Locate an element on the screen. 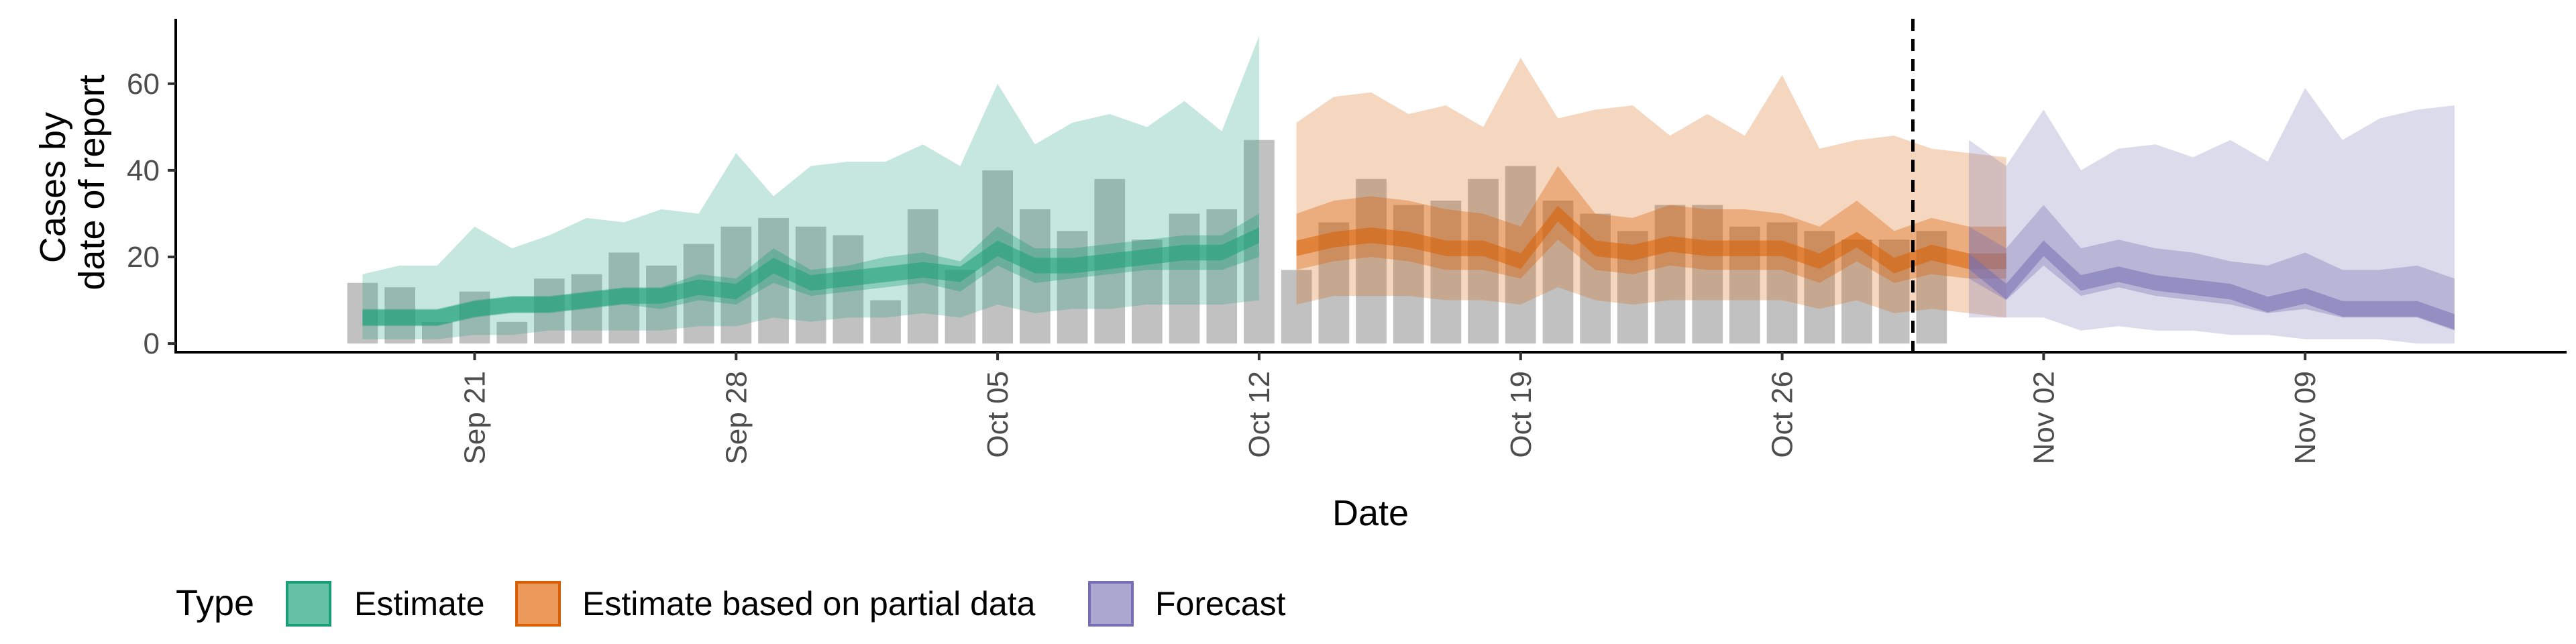  x-tick-label: Nov 02 is located at coordinates (2043, 417).